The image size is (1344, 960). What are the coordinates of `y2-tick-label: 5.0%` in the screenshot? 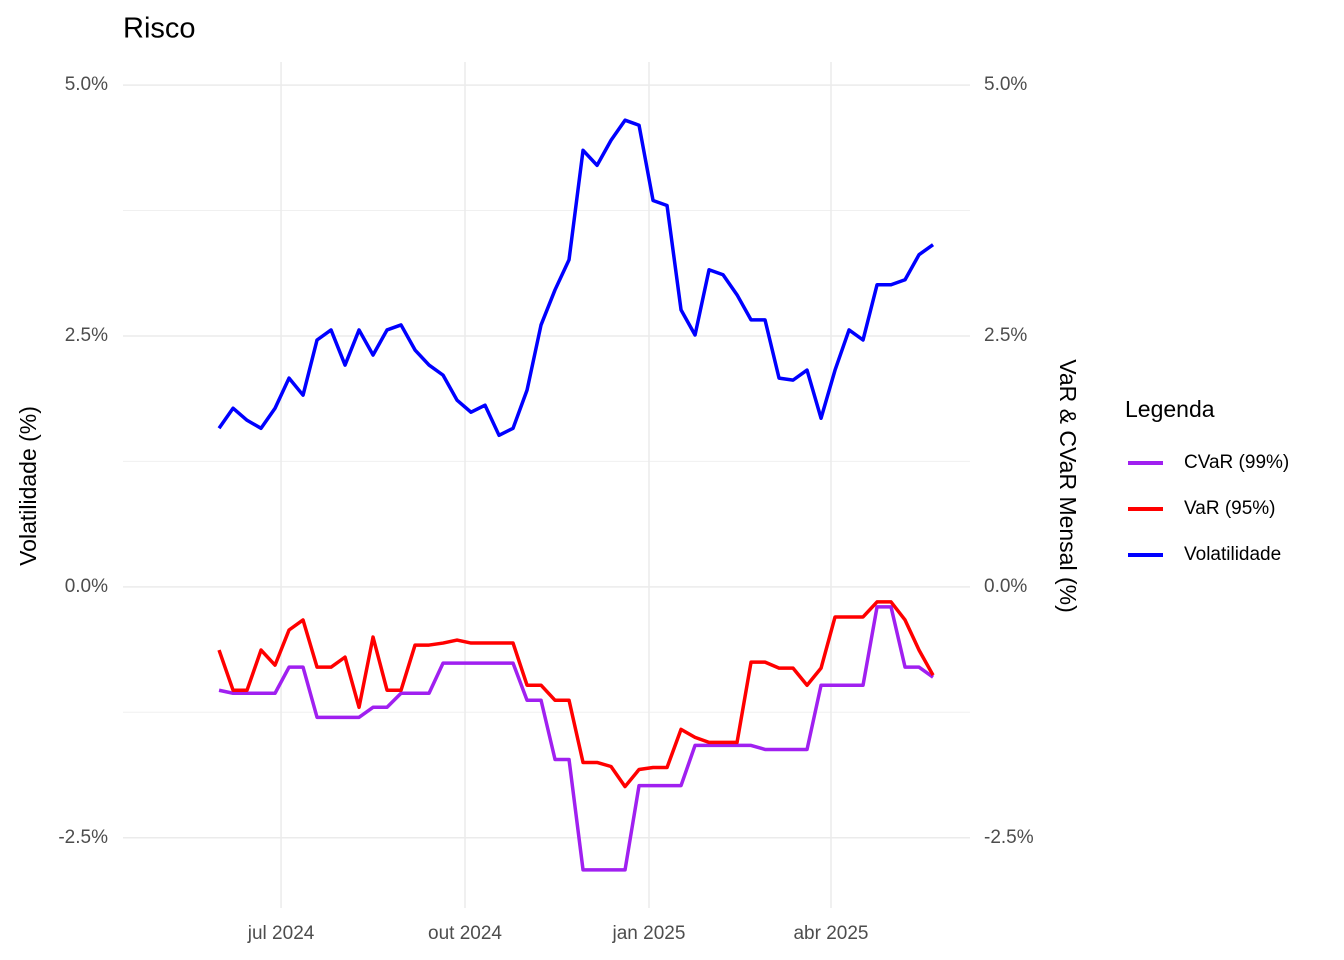 It's located at (1005, 84).